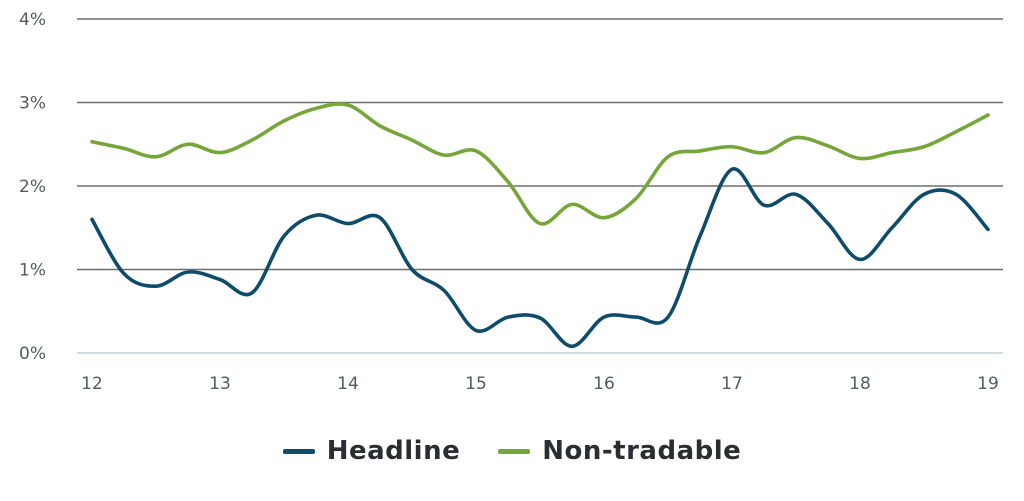 This screenshot has width=1024, height=501. Describe the element at coordinates (988, 384) in the screenshot. I see `x-tick-label: 19` at that location.